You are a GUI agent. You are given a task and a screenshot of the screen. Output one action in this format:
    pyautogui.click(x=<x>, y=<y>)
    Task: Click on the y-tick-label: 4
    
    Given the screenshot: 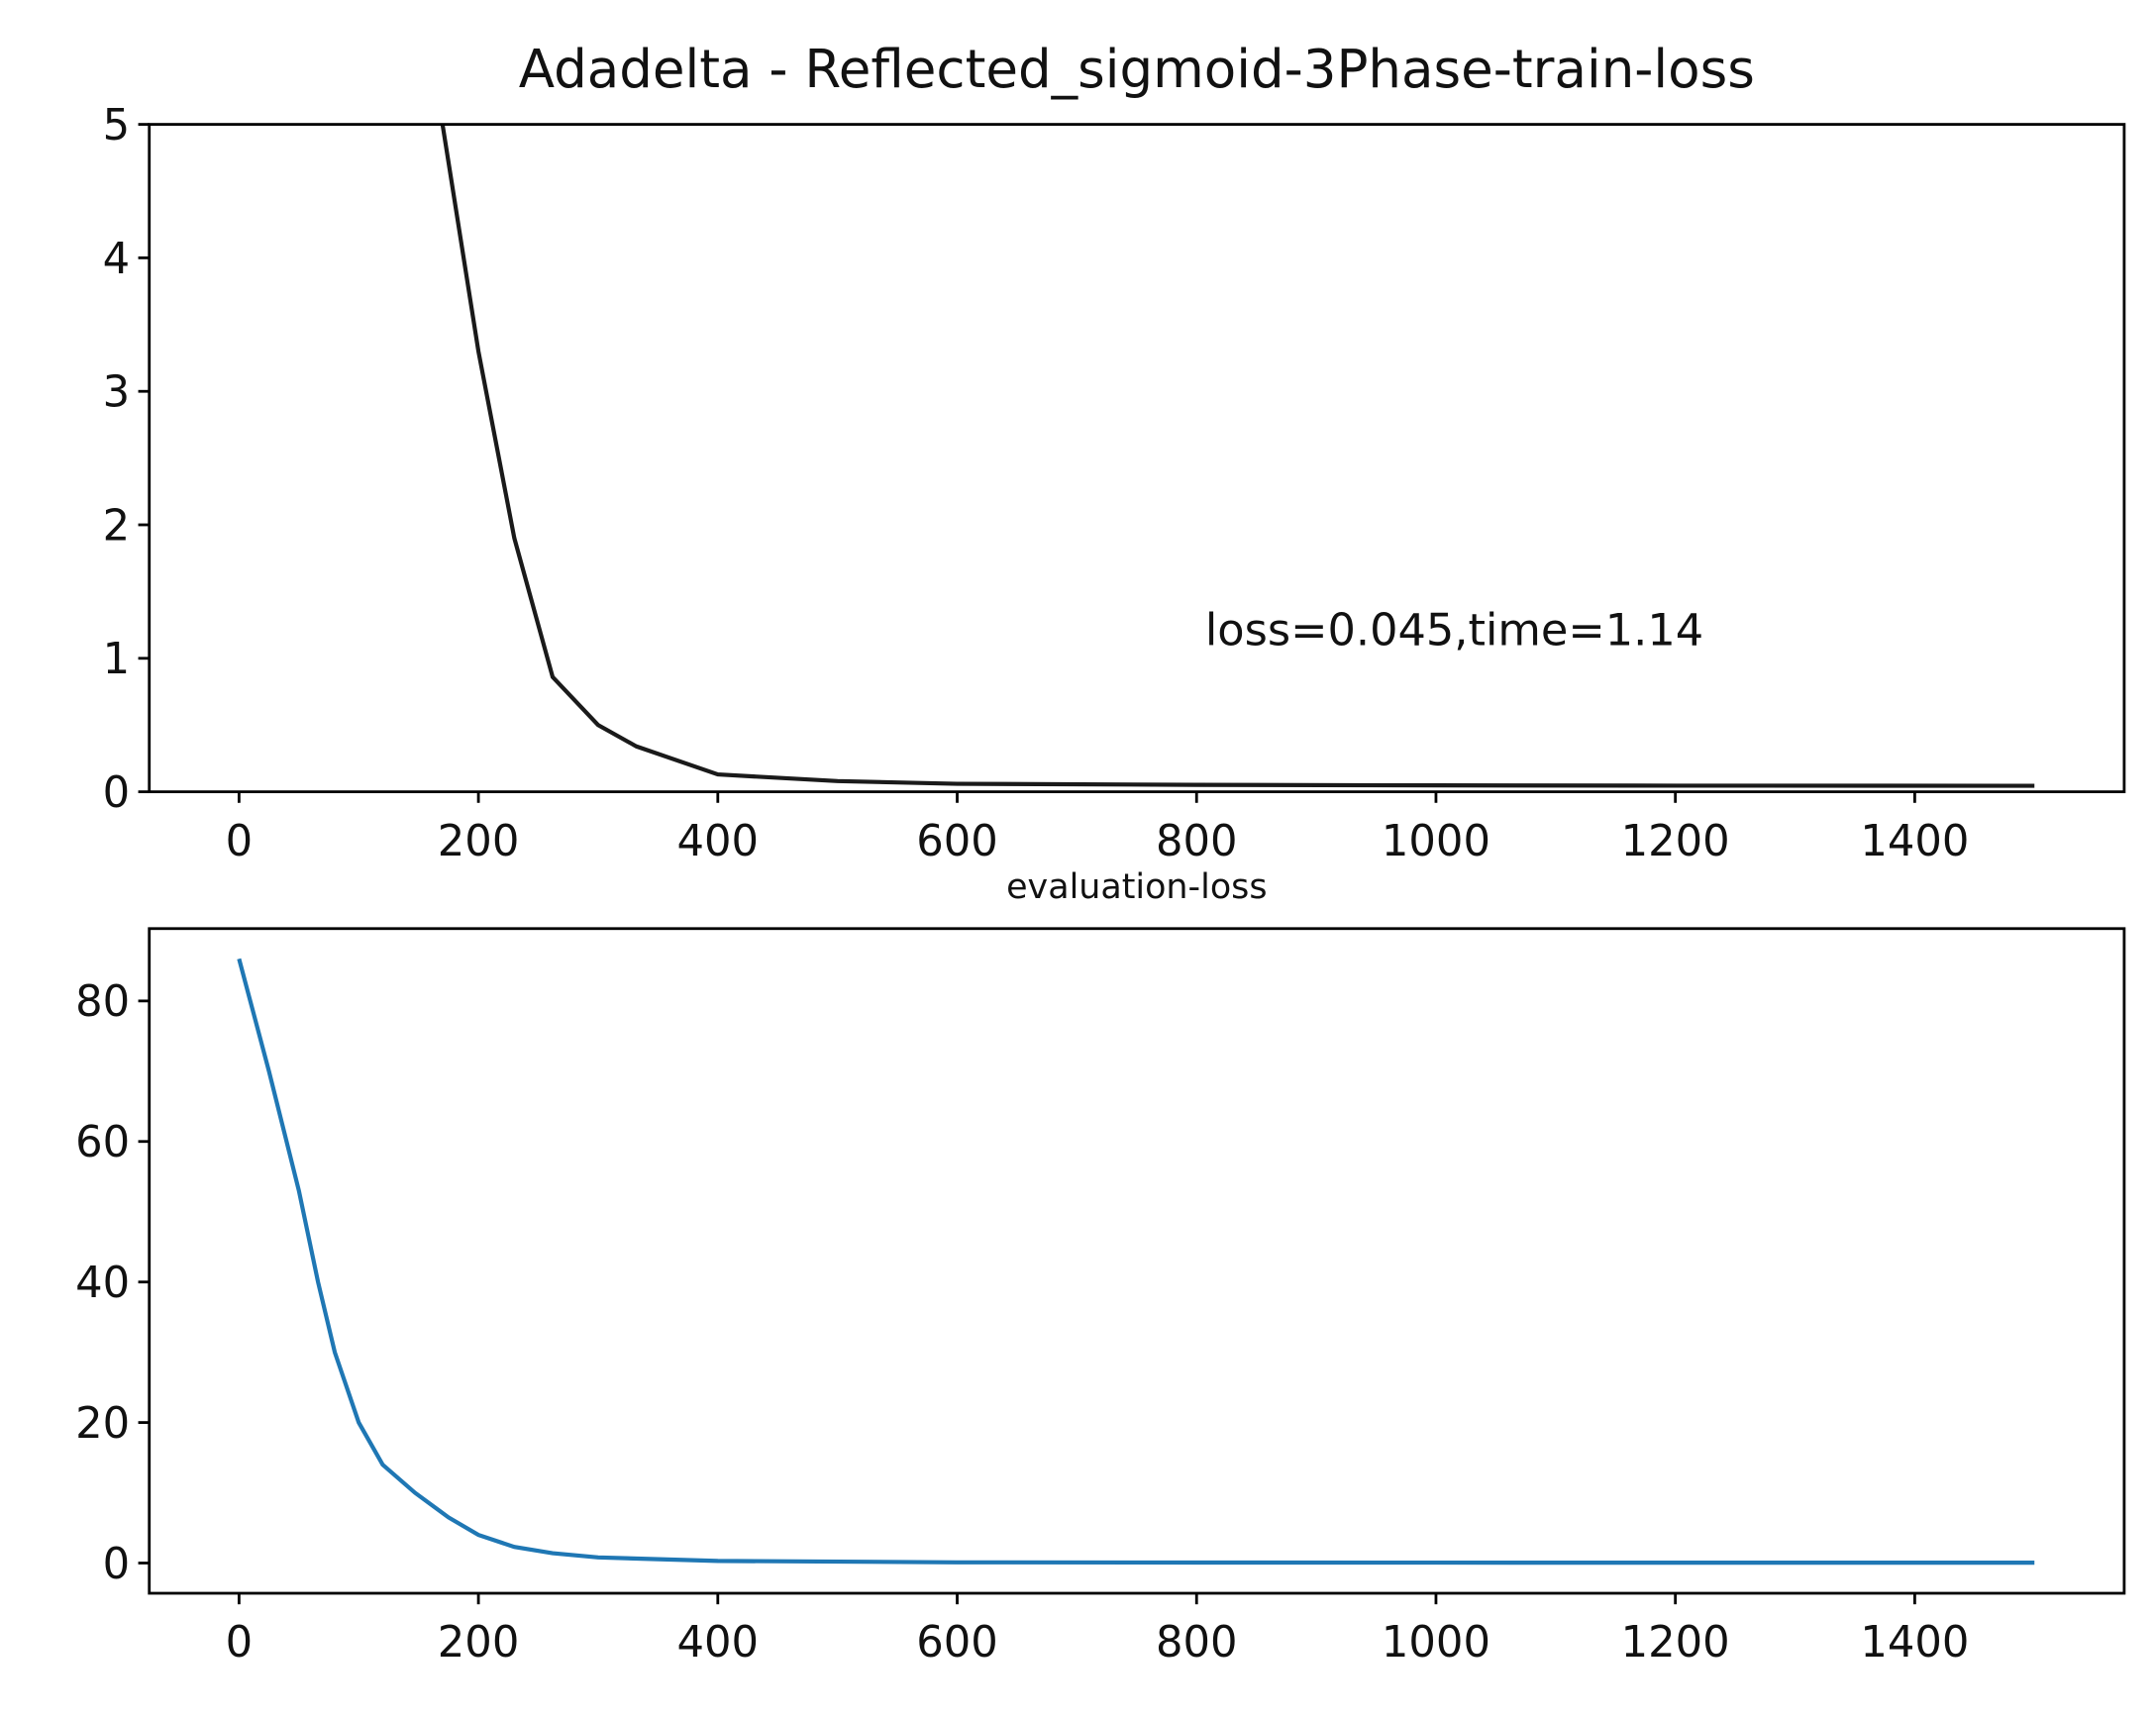 What is the action you would take?
    pyautogui.click(x=117, y=259)
    